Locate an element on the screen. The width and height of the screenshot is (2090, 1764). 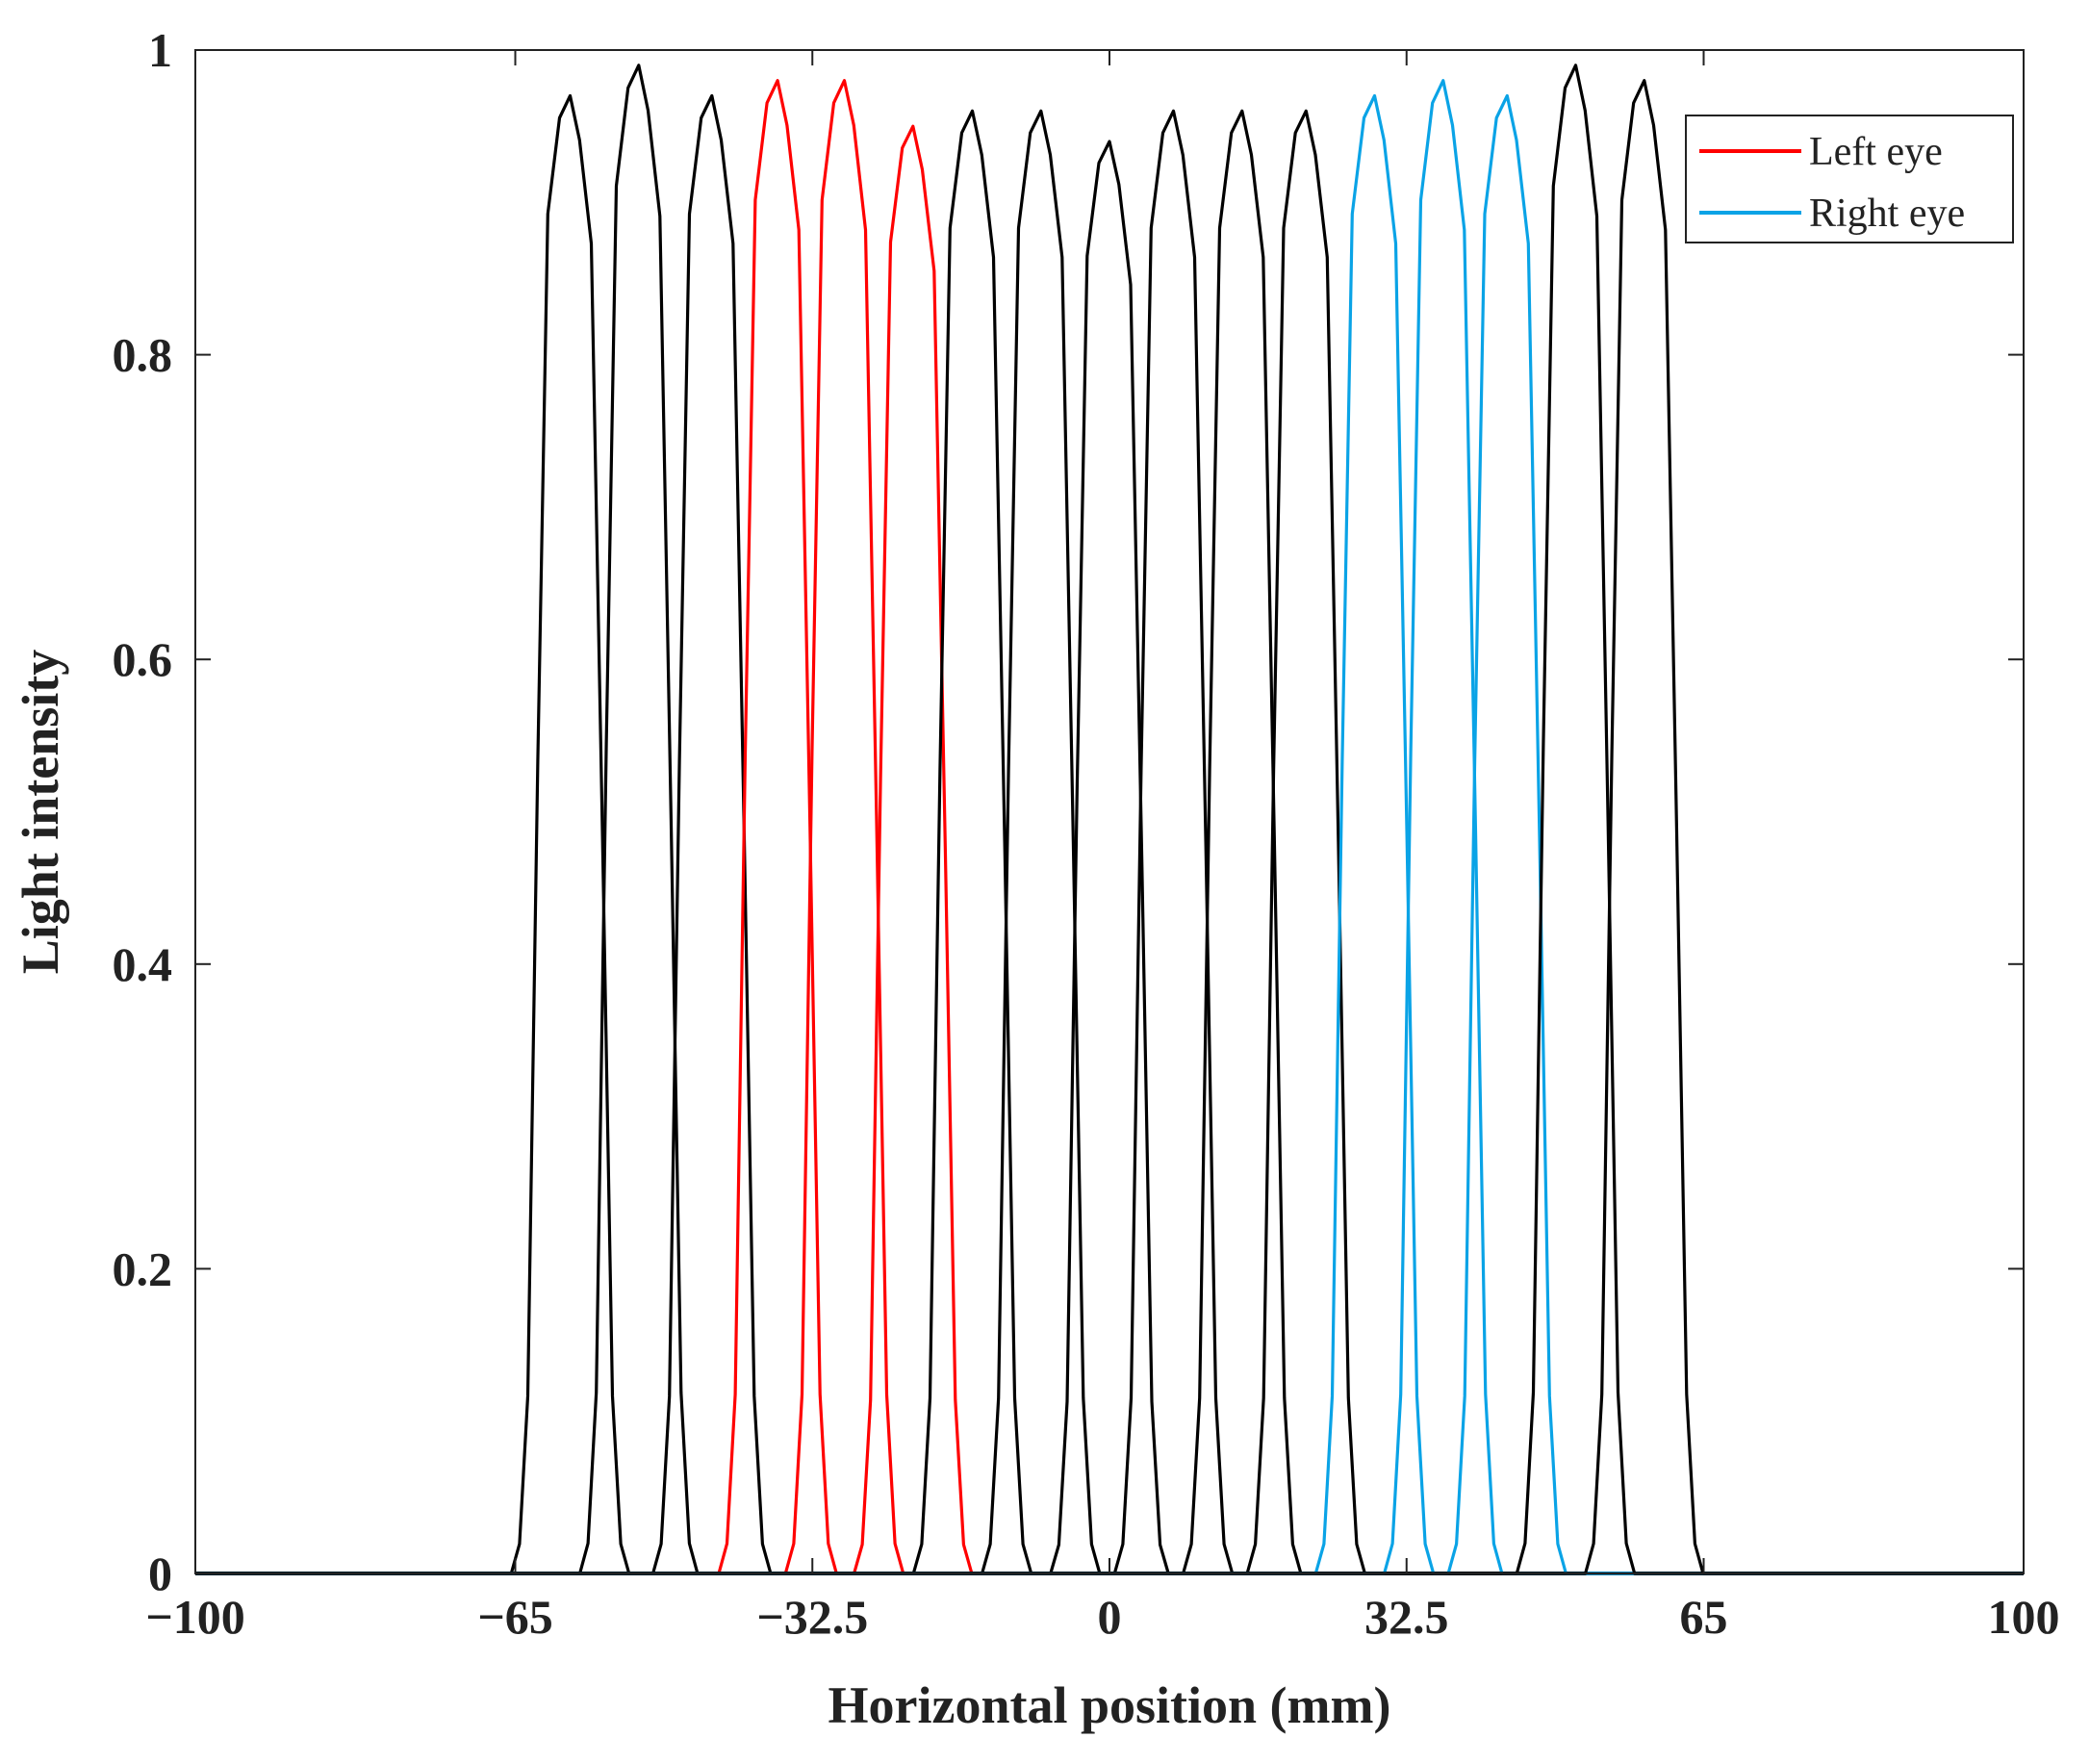
x-axis-title: Horizontal position (mm) is located at coordinates (1109, 1705).